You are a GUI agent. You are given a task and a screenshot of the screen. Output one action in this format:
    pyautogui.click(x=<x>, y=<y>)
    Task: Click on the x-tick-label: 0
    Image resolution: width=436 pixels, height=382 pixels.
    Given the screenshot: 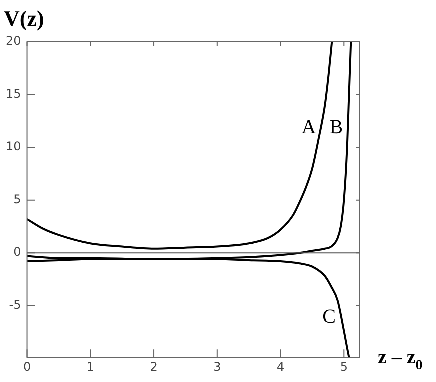 What is the action you would take?
    pyautogui.click(x=27, y=367)
    